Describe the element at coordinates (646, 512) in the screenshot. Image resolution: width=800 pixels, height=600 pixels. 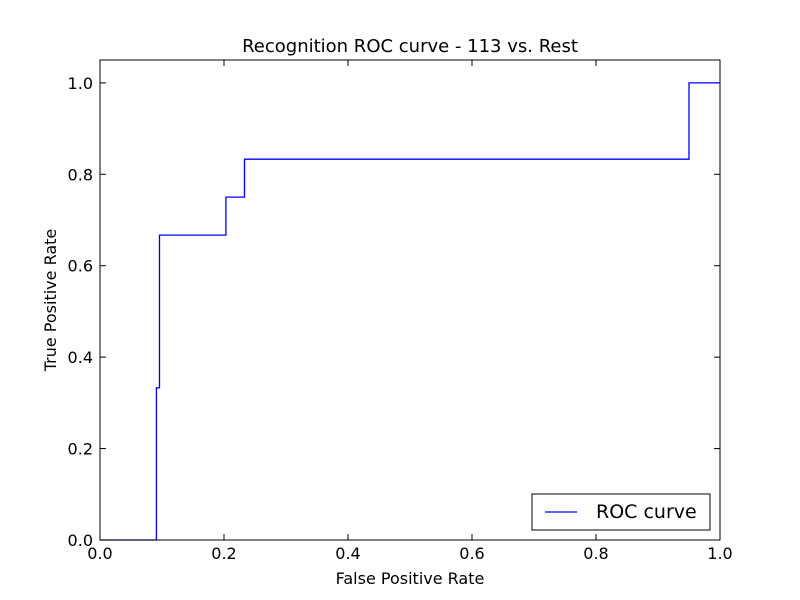
I see `legend-label: ROC curve` at that location.